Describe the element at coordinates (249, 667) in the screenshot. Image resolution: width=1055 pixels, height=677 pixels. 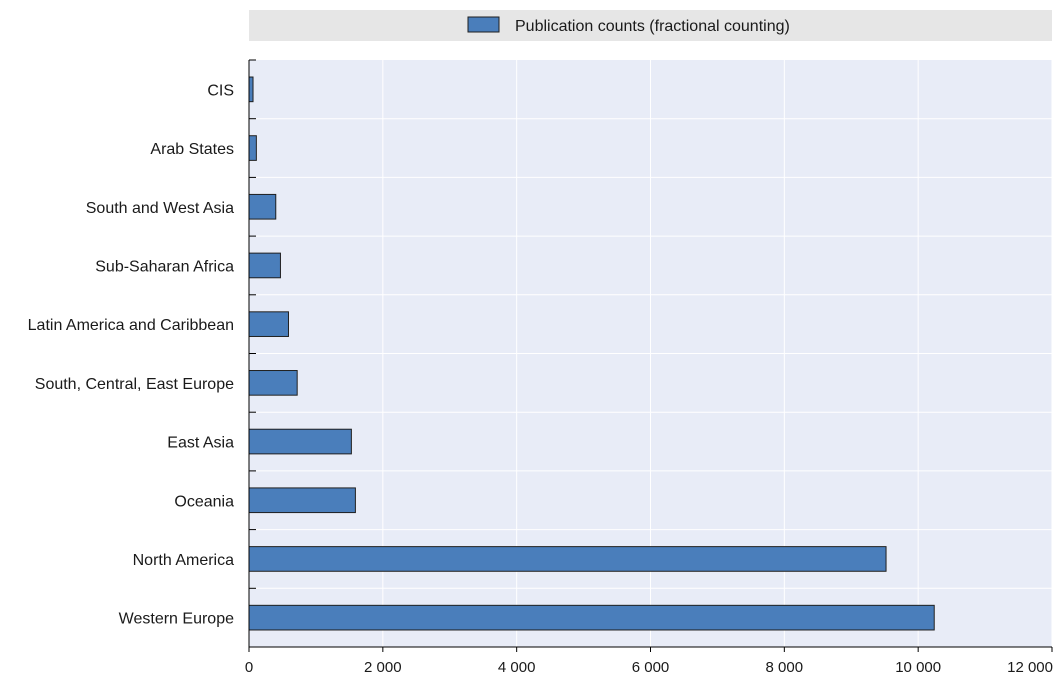
I see `x-tick-label: 0` at that location.